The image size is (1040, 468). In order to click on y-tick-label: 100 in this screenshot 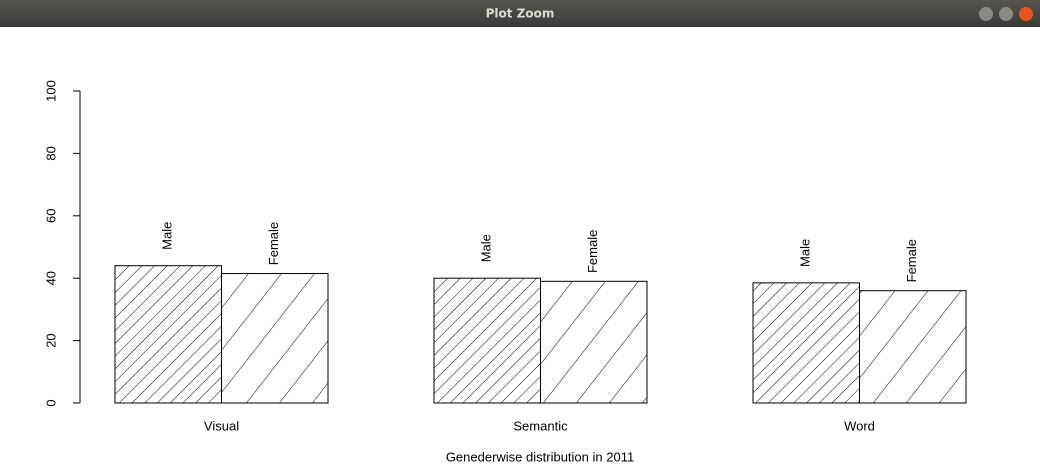, I will do `click(50, 91)`.